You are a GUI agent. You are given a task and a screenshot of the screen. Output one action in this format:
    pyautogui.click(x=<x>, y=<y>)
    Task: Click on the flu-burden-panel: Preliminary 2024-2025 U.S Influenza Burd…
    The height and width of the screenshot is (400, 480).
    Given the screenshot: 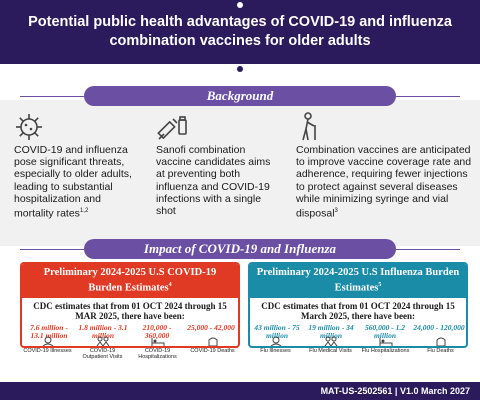 What is the action you would take?
    pyautogui.click(x=358, y=305)
    